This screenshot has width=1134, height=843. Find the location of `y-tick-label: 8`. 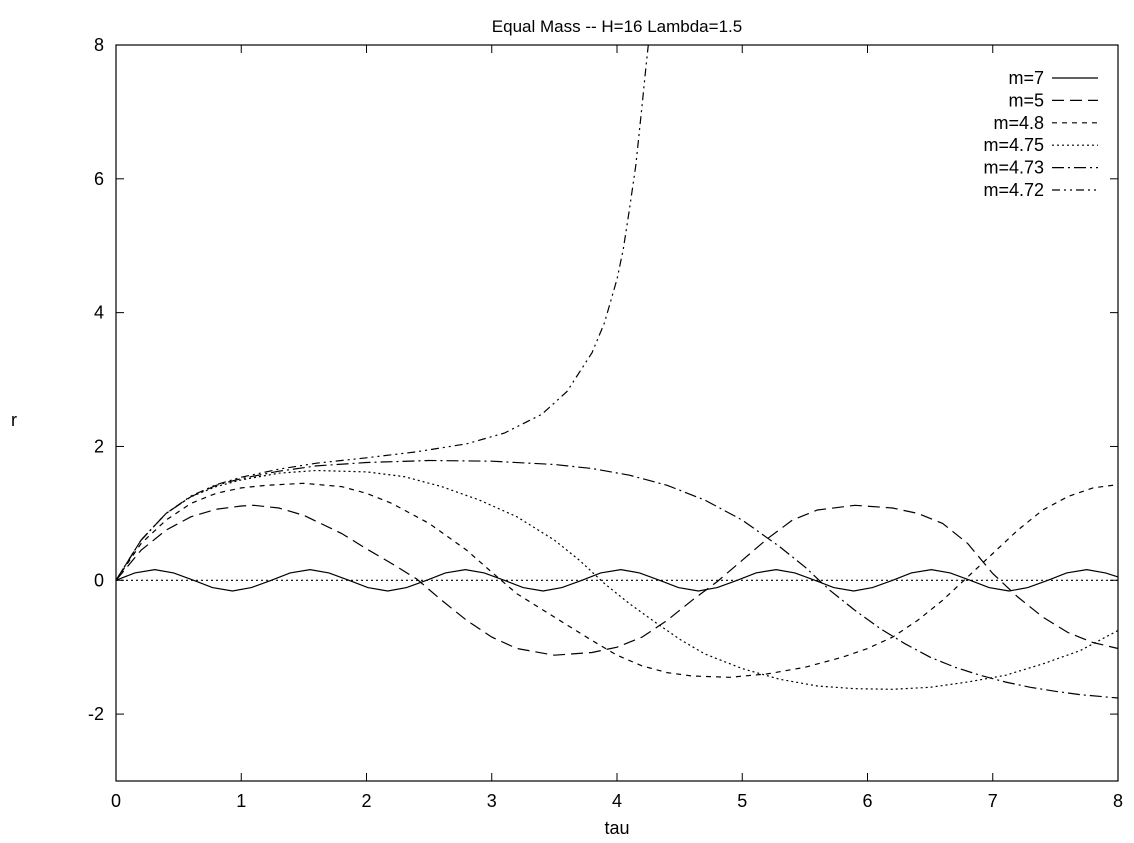

y-tick-label: 8 is located at coordinates (99, 45).